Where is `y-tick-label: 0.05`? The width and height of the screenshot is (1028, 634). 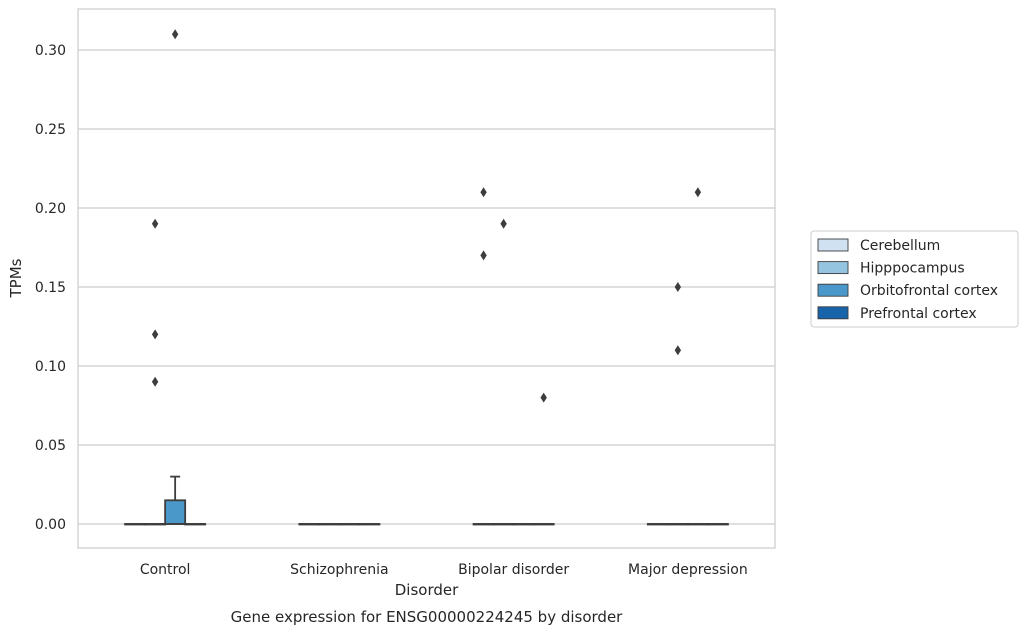
y-tick-label: 0.05 is located at coordinates (50, 446).